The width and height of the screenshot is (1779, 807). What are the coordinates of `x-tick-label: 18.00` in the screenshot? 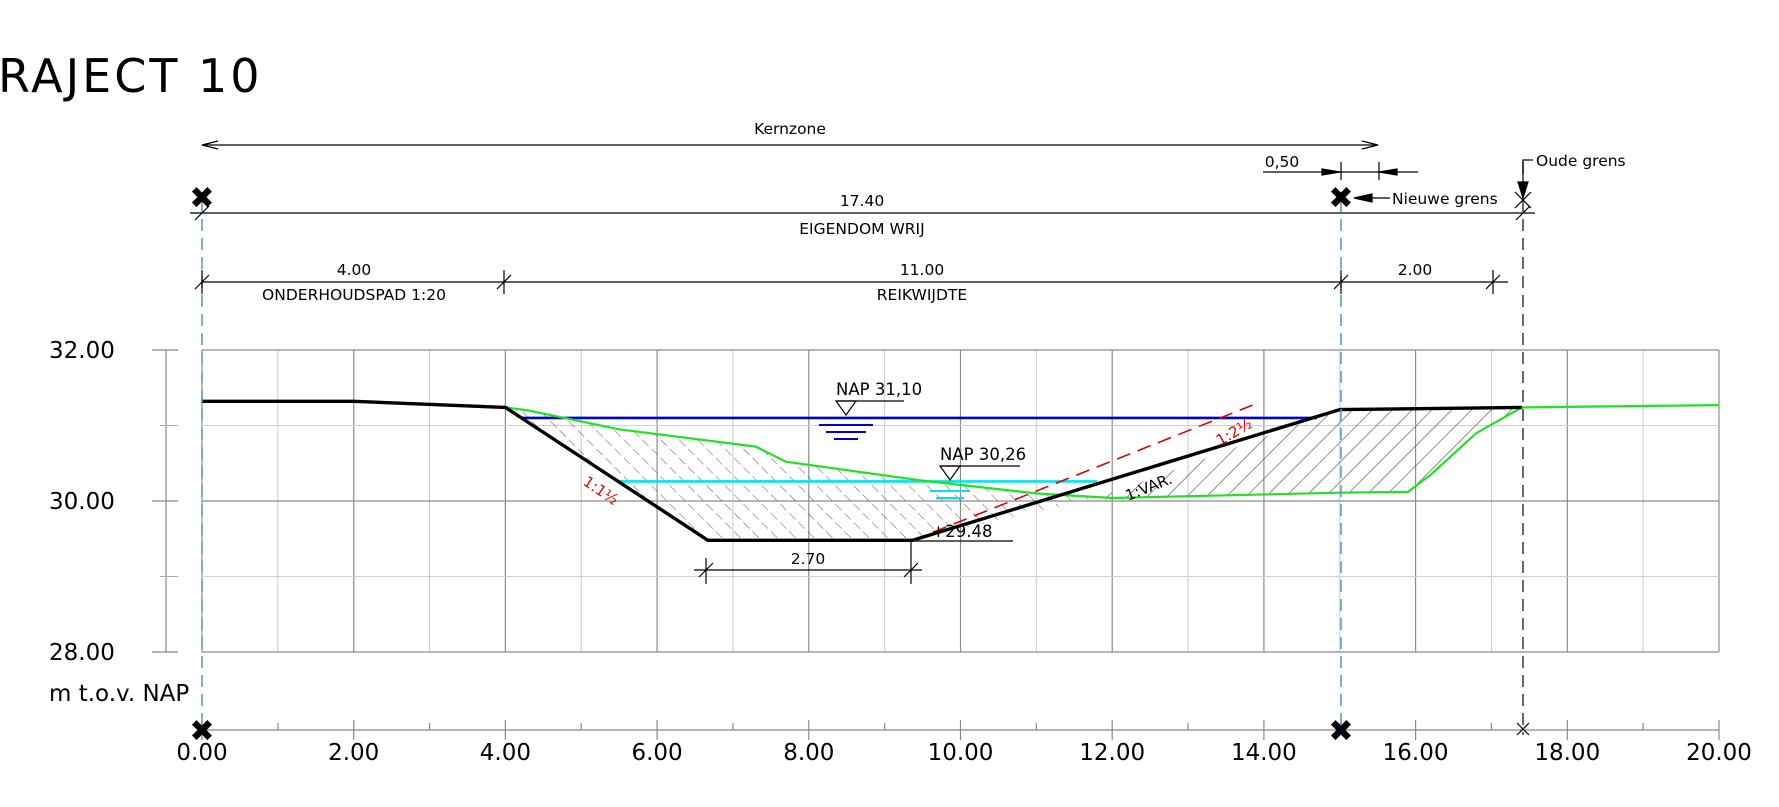 It's located at (1567, 753).